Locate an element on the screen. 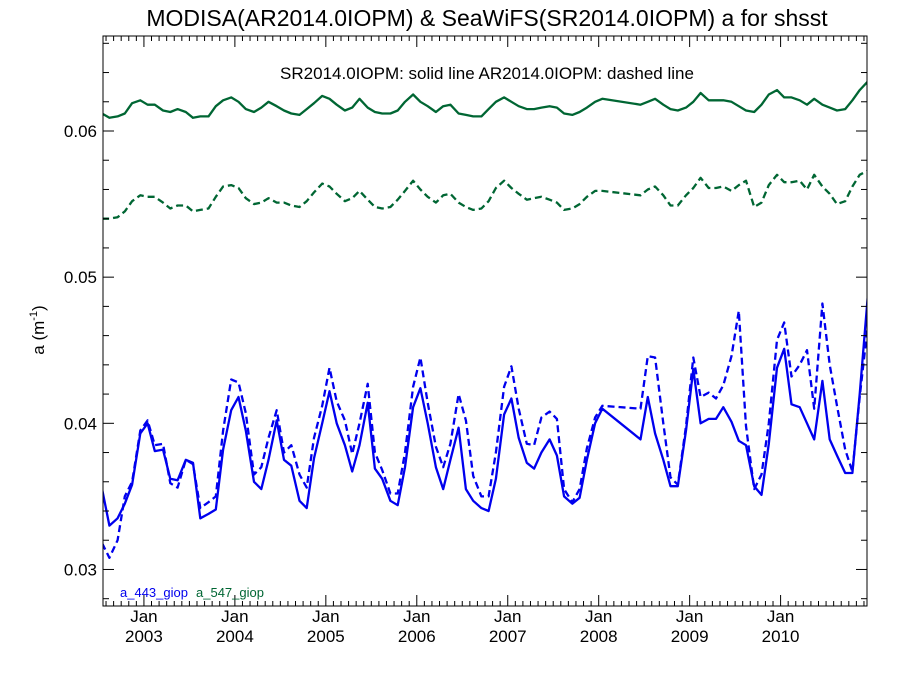 The height and width of the screenshot is (675, 900). series-line-2-dashed is located at coordinates (485, 194).